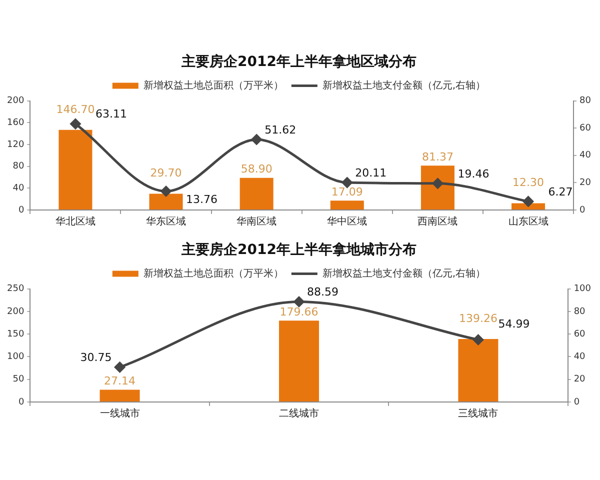 Image resolution: width=600 pixels, height=480 pixels. Describe the element at coordinates (528, 183) in the screenshot. I see `data-label: 12.30` at that location.